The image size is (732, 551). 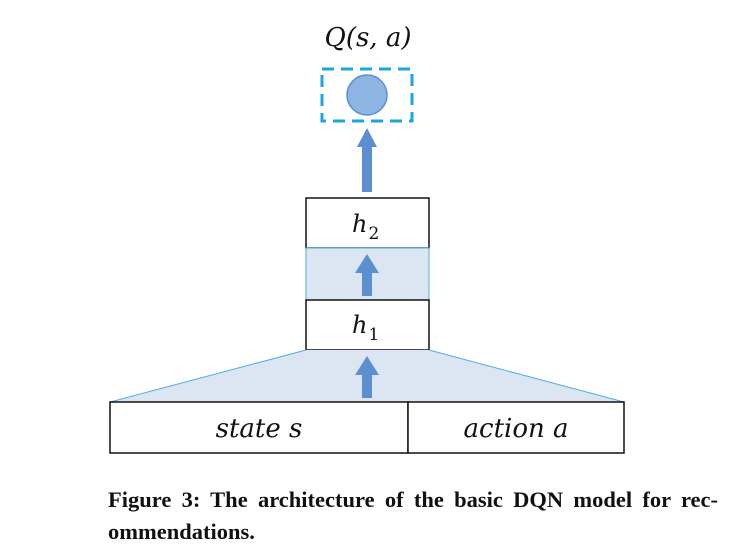 I want to click on output-node, so click(x=367, y=95).